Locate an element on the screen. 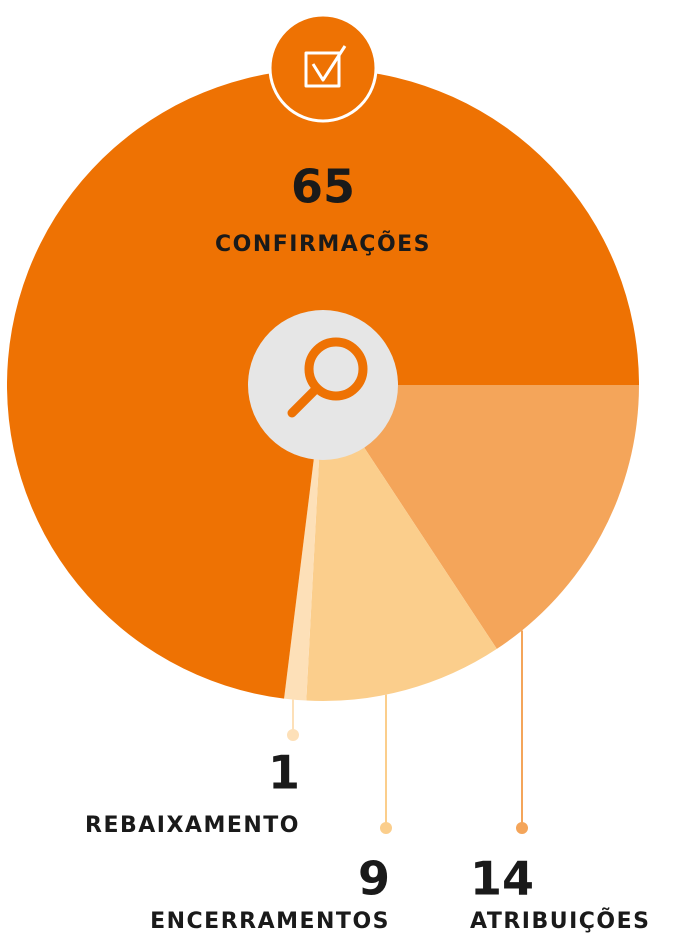 This screenshot has height=941, width=673. center-badge is located at coordinates (323, 385).